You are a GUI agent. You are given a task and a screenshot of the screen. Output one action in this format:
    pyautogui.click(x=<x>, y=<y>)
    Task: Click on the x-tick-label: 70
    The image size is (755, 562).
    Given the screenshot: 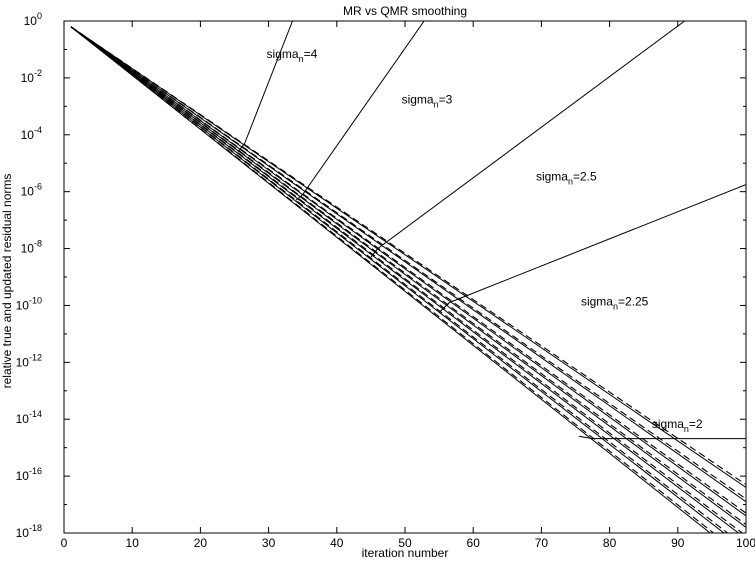 What is the action you would take?
    pyautogui.click(x=542, y=543)
    